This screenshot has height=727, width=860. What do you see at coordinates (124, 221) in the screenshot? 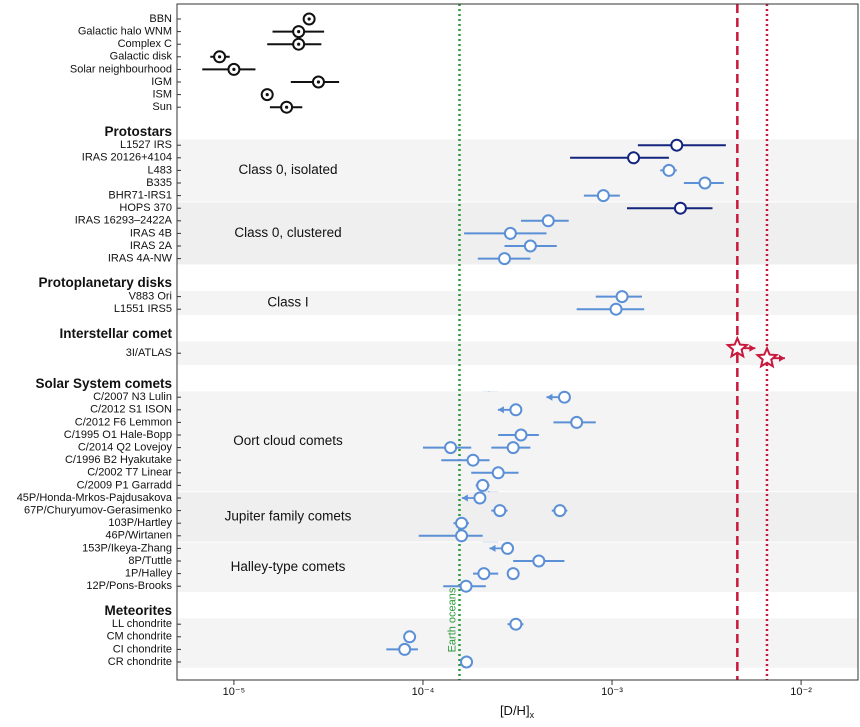
I see `row-label: IRAS 16293–2422A` at bounding box center [124, 221].